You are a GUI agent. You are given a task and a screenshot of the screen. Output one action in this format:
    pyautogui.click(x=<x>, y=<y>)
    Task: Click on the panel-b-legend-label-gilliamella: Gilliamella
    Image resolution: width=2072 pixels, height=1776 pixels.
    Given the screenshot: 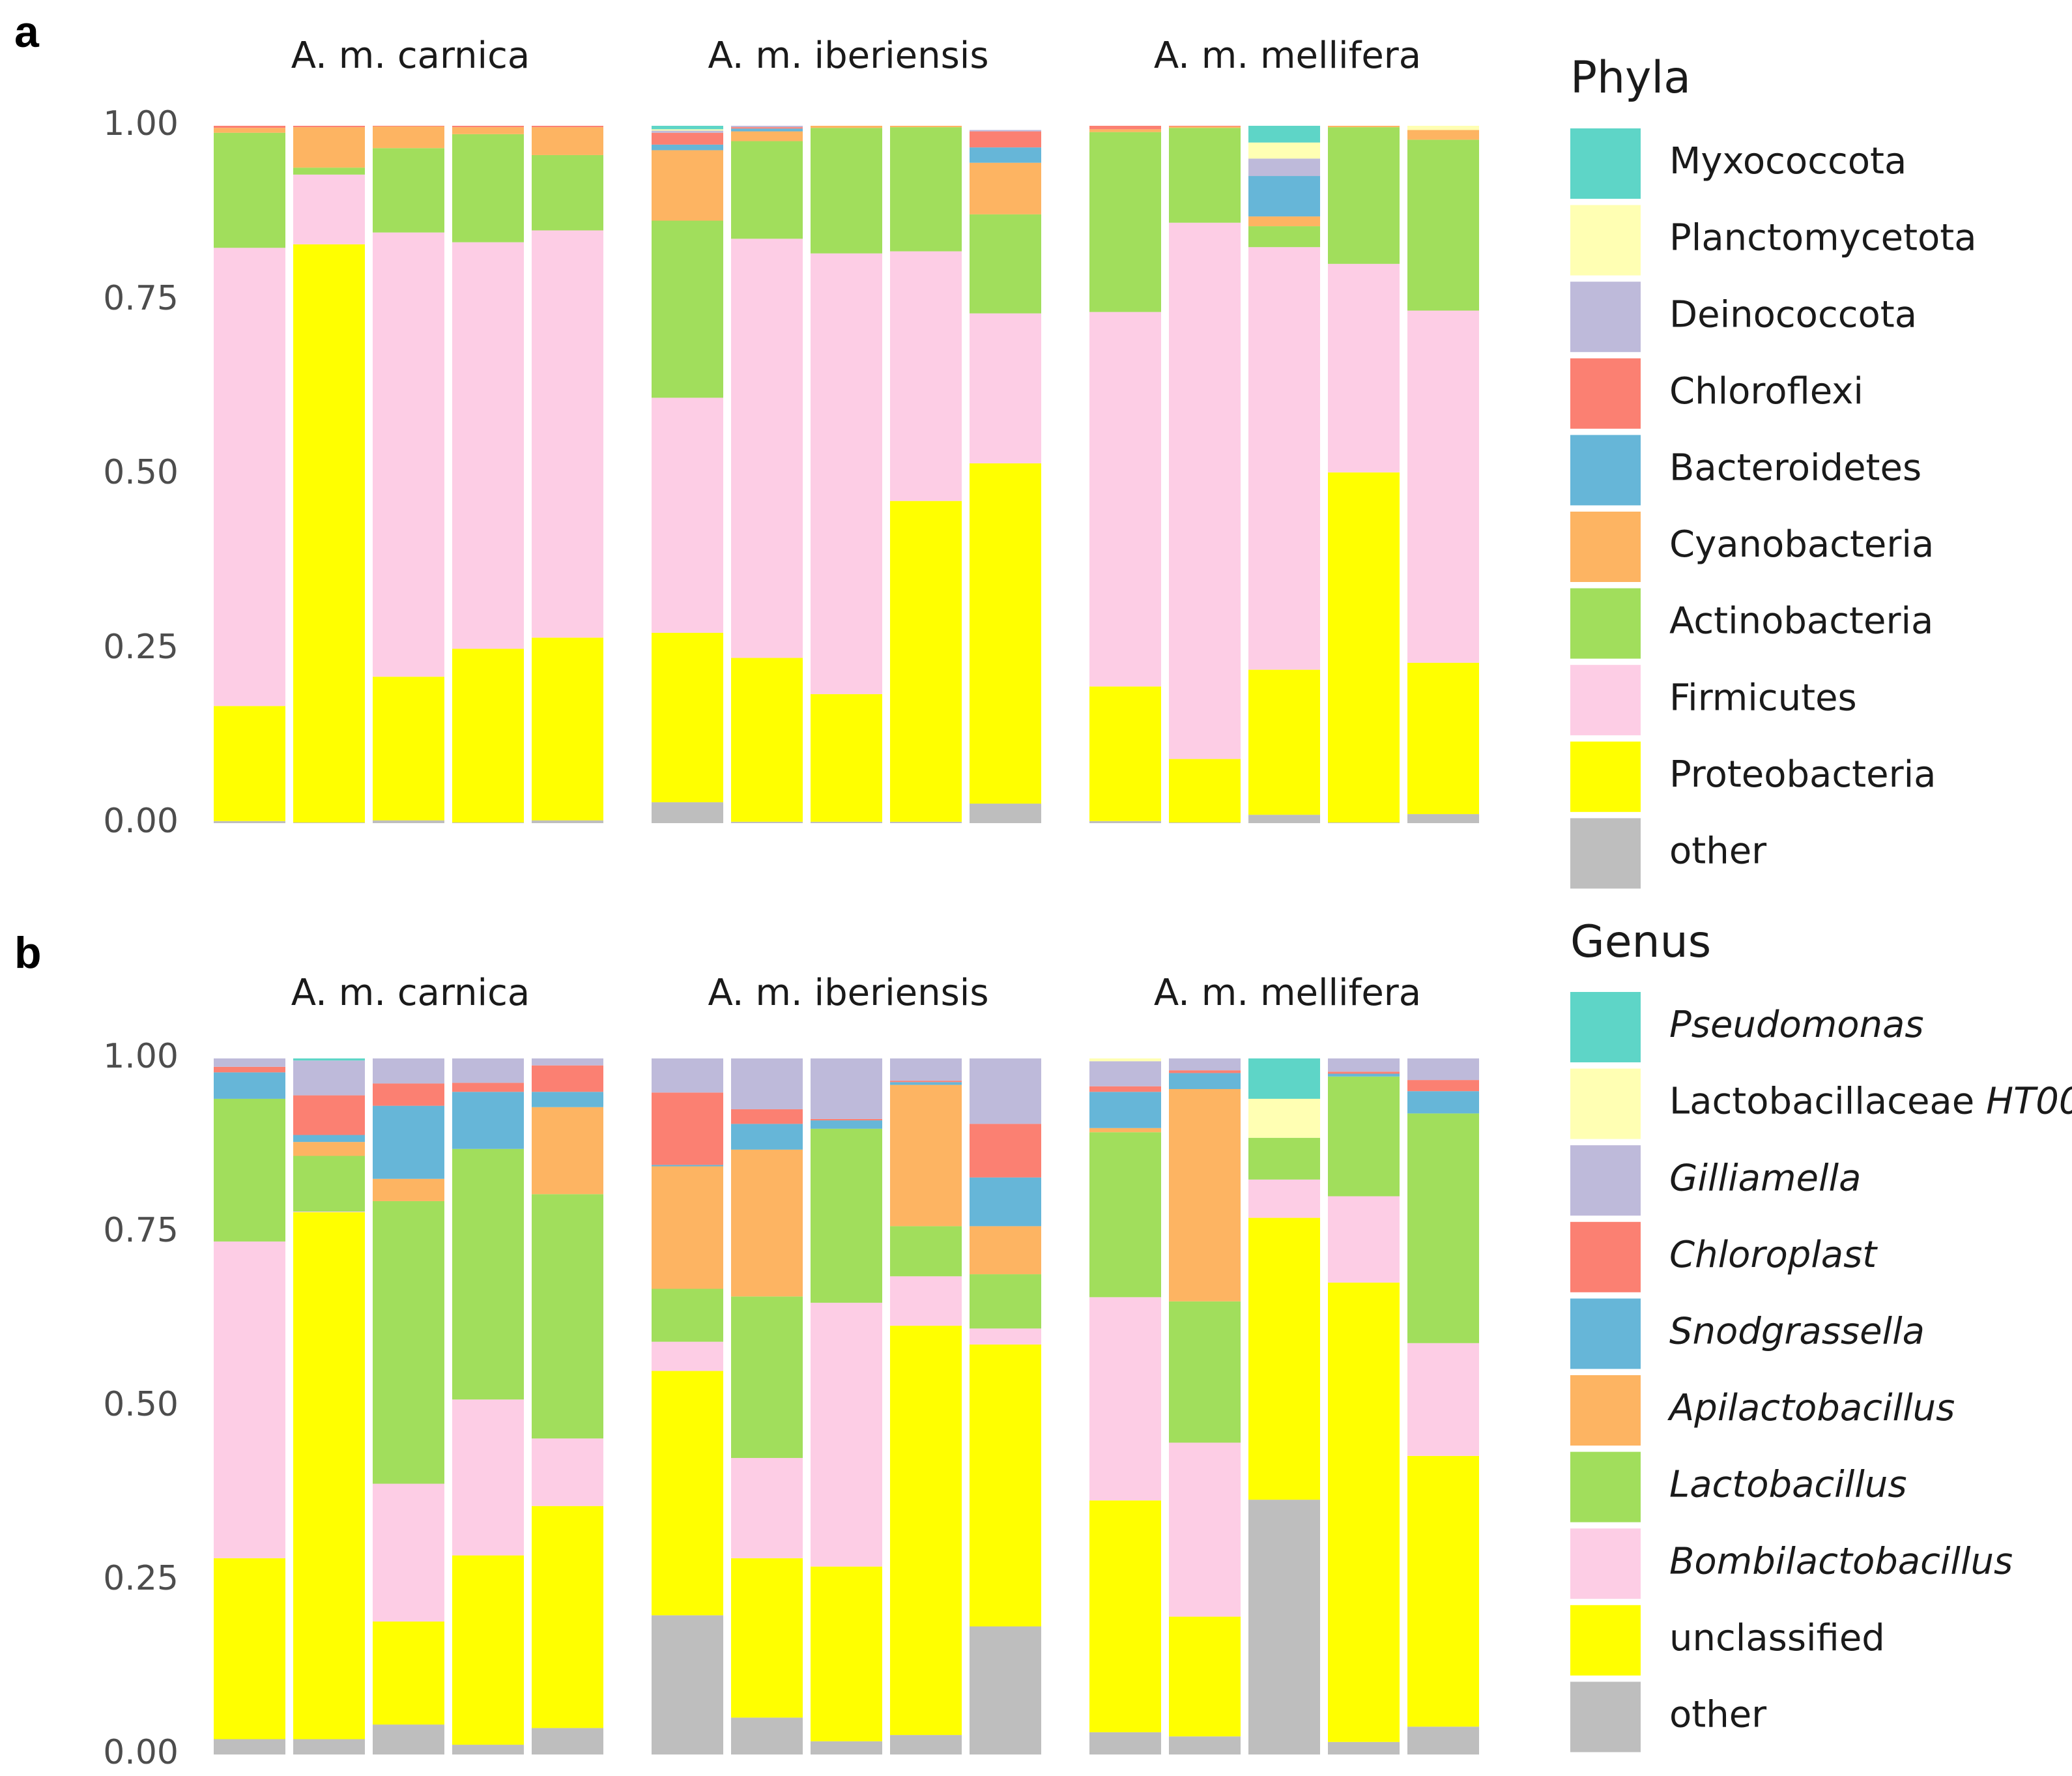 What is the action you would take?
    pyautogui.click(x=1765, y=1178)
    